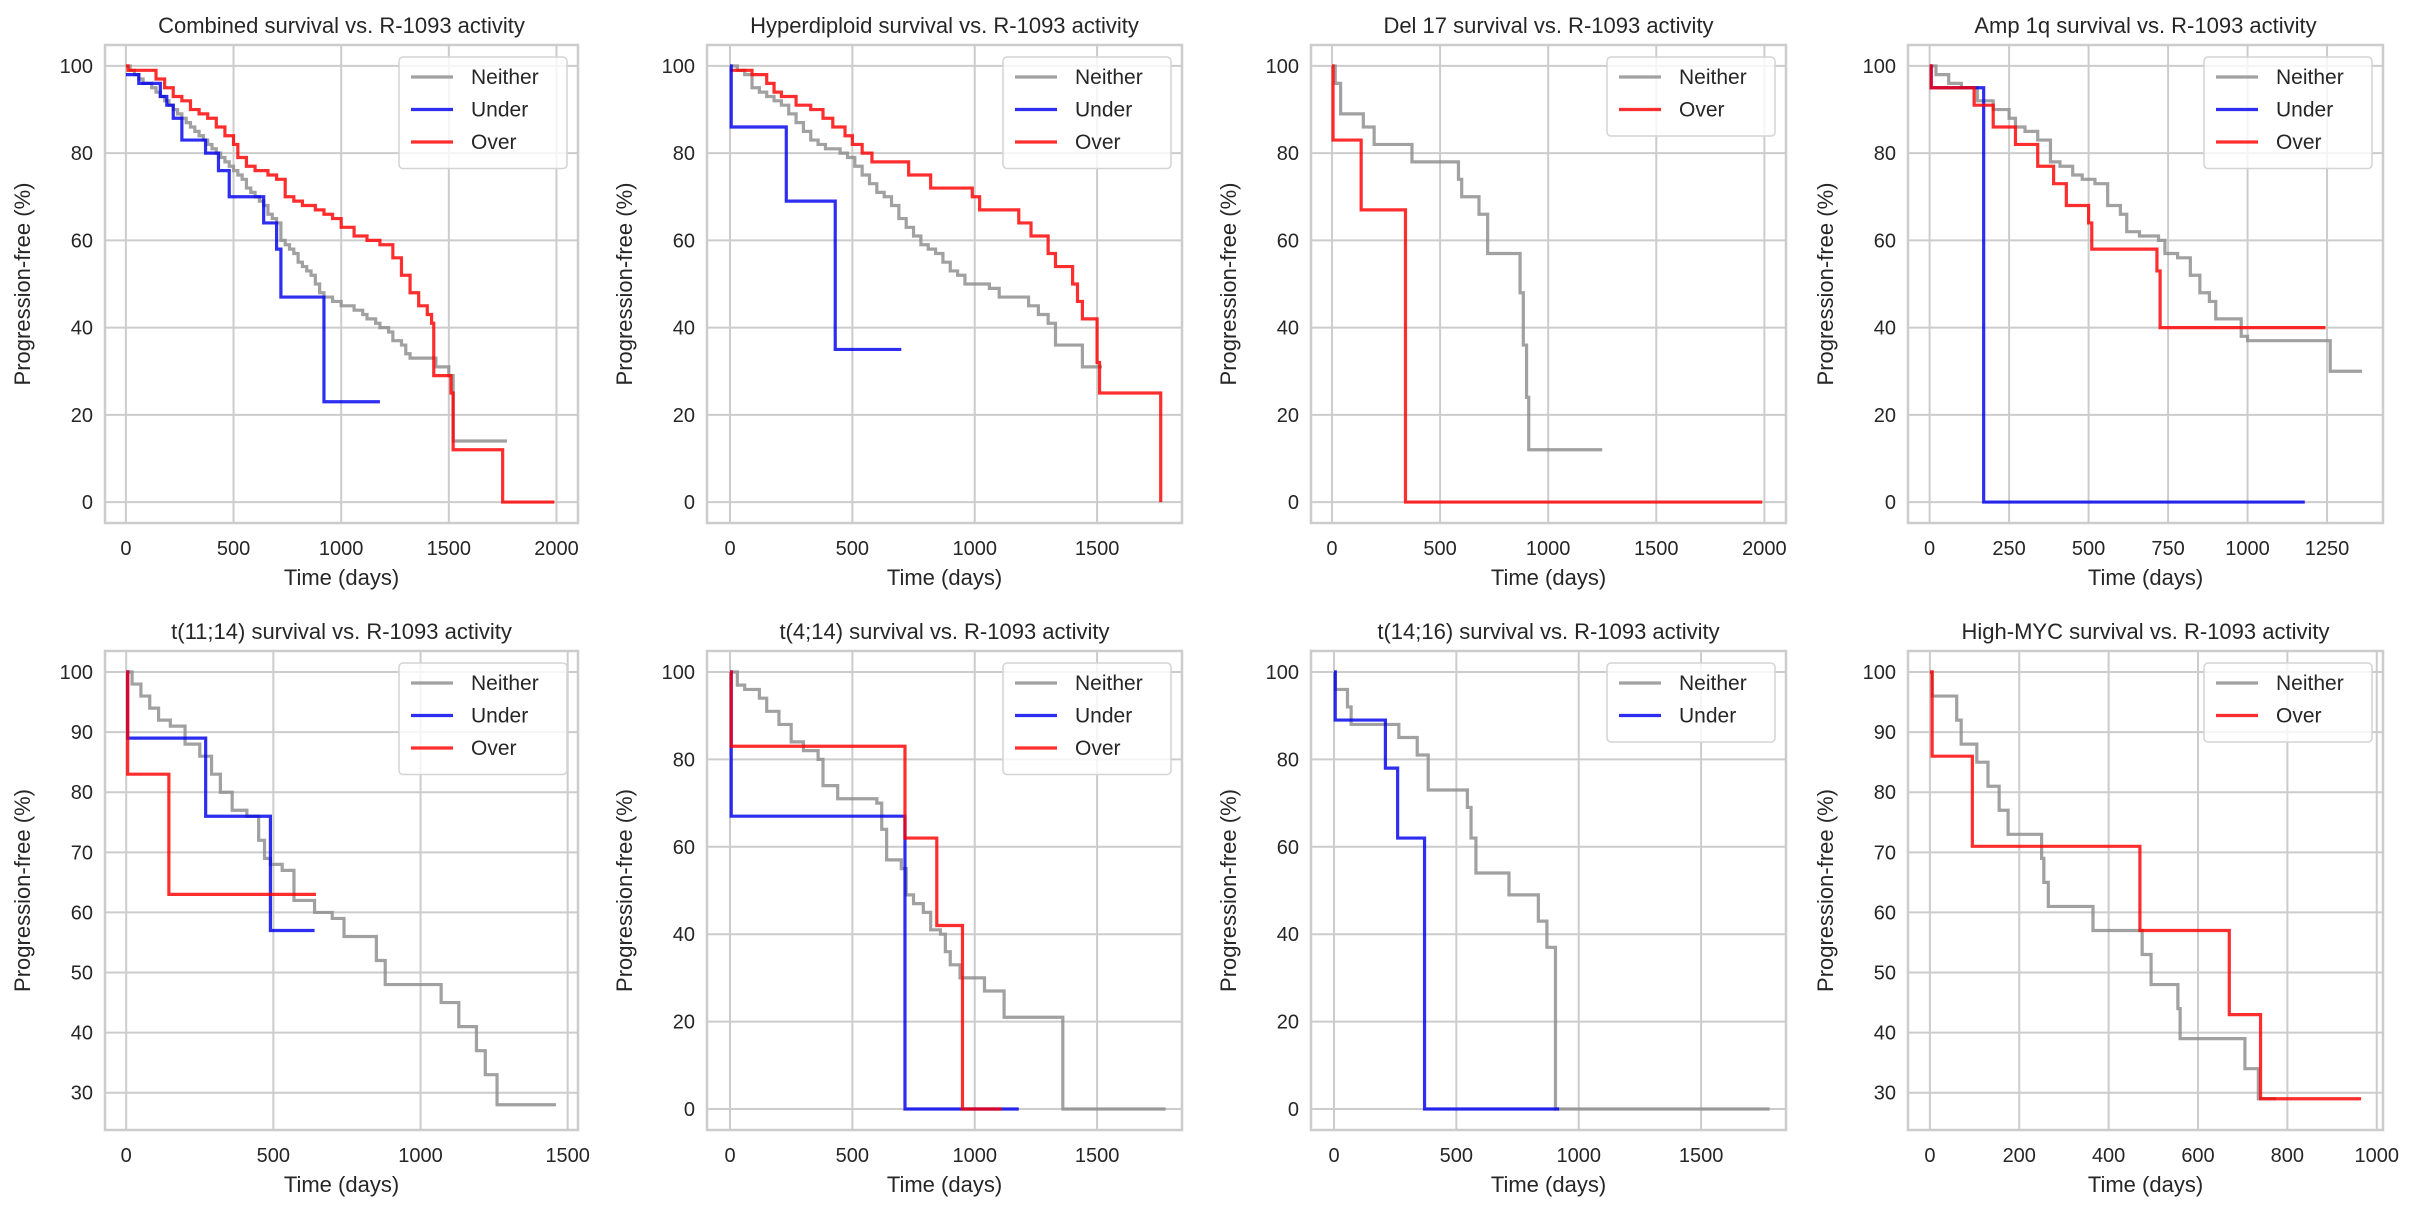 Image resolution: width=2418 pixels, height=1218 pixels. I want to click on y-tick-label: 70, so click(1885, 853).